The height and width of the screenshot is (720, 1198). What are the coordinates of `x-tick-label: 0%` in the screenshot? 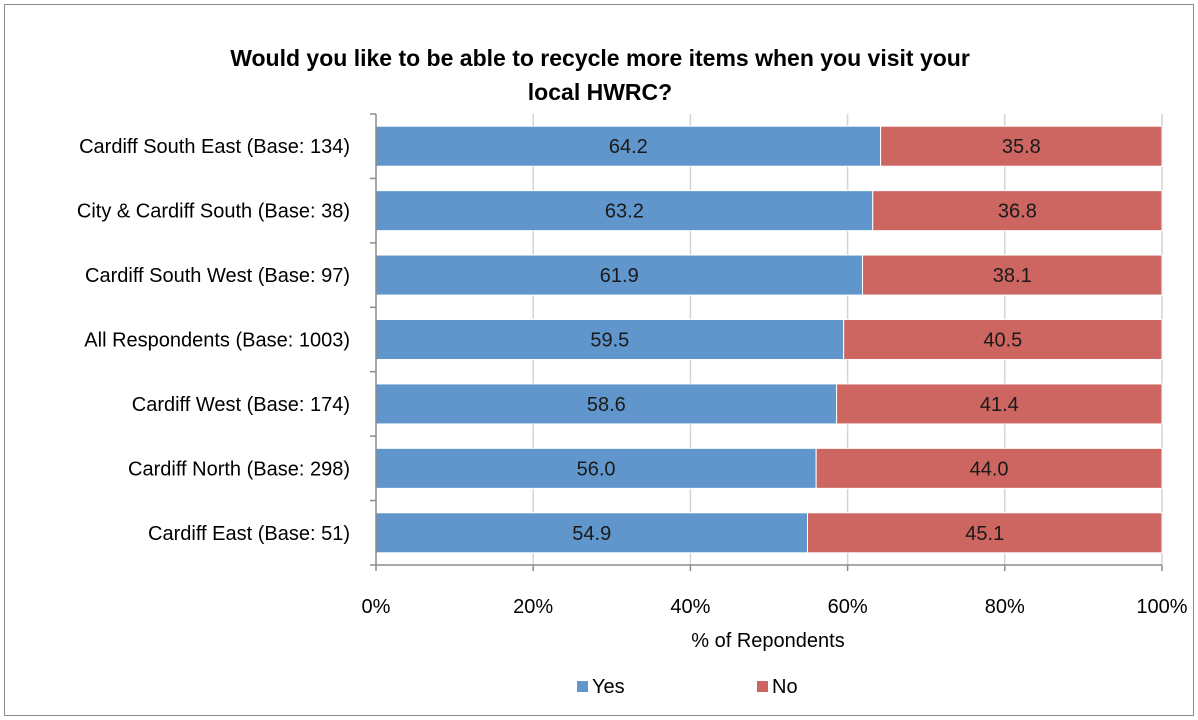 It's located at (376, 607).